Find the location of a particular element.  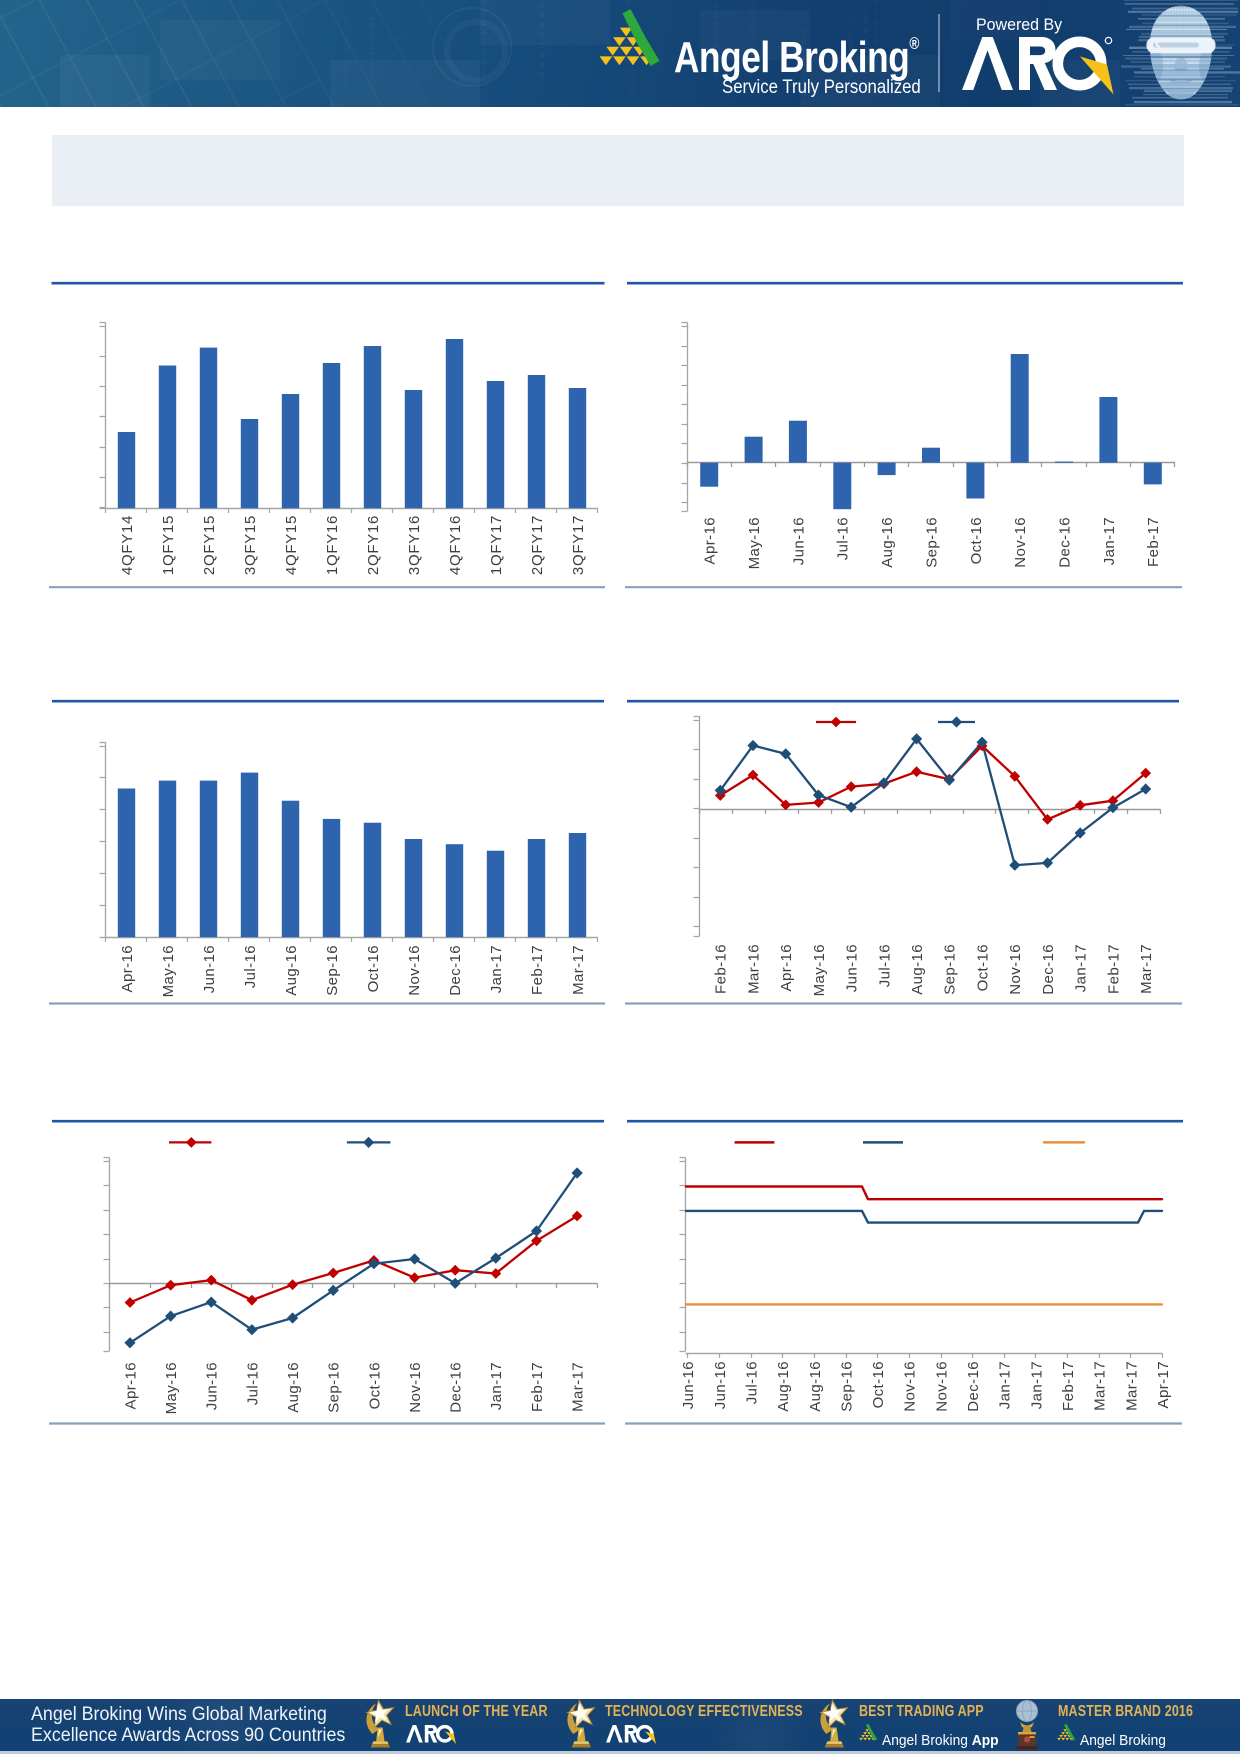

svg-text: 4QFY16 is located at coordinates (455, 545).